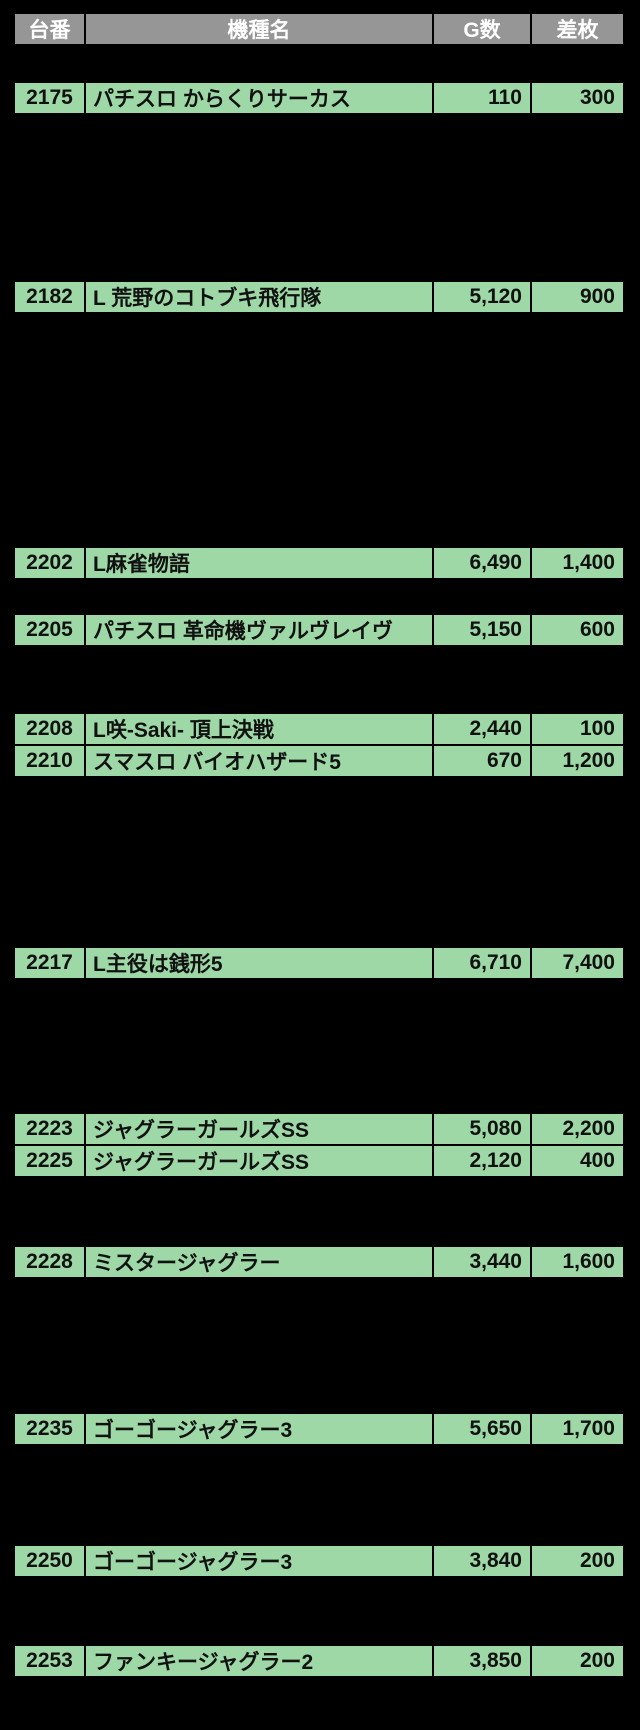 This screenshot has width=640, height=1730. What do you see at coordinates (49, 1161) in the screenshot?
I see `cell-machine_no: 2225` at bounding box center [49, 1161].